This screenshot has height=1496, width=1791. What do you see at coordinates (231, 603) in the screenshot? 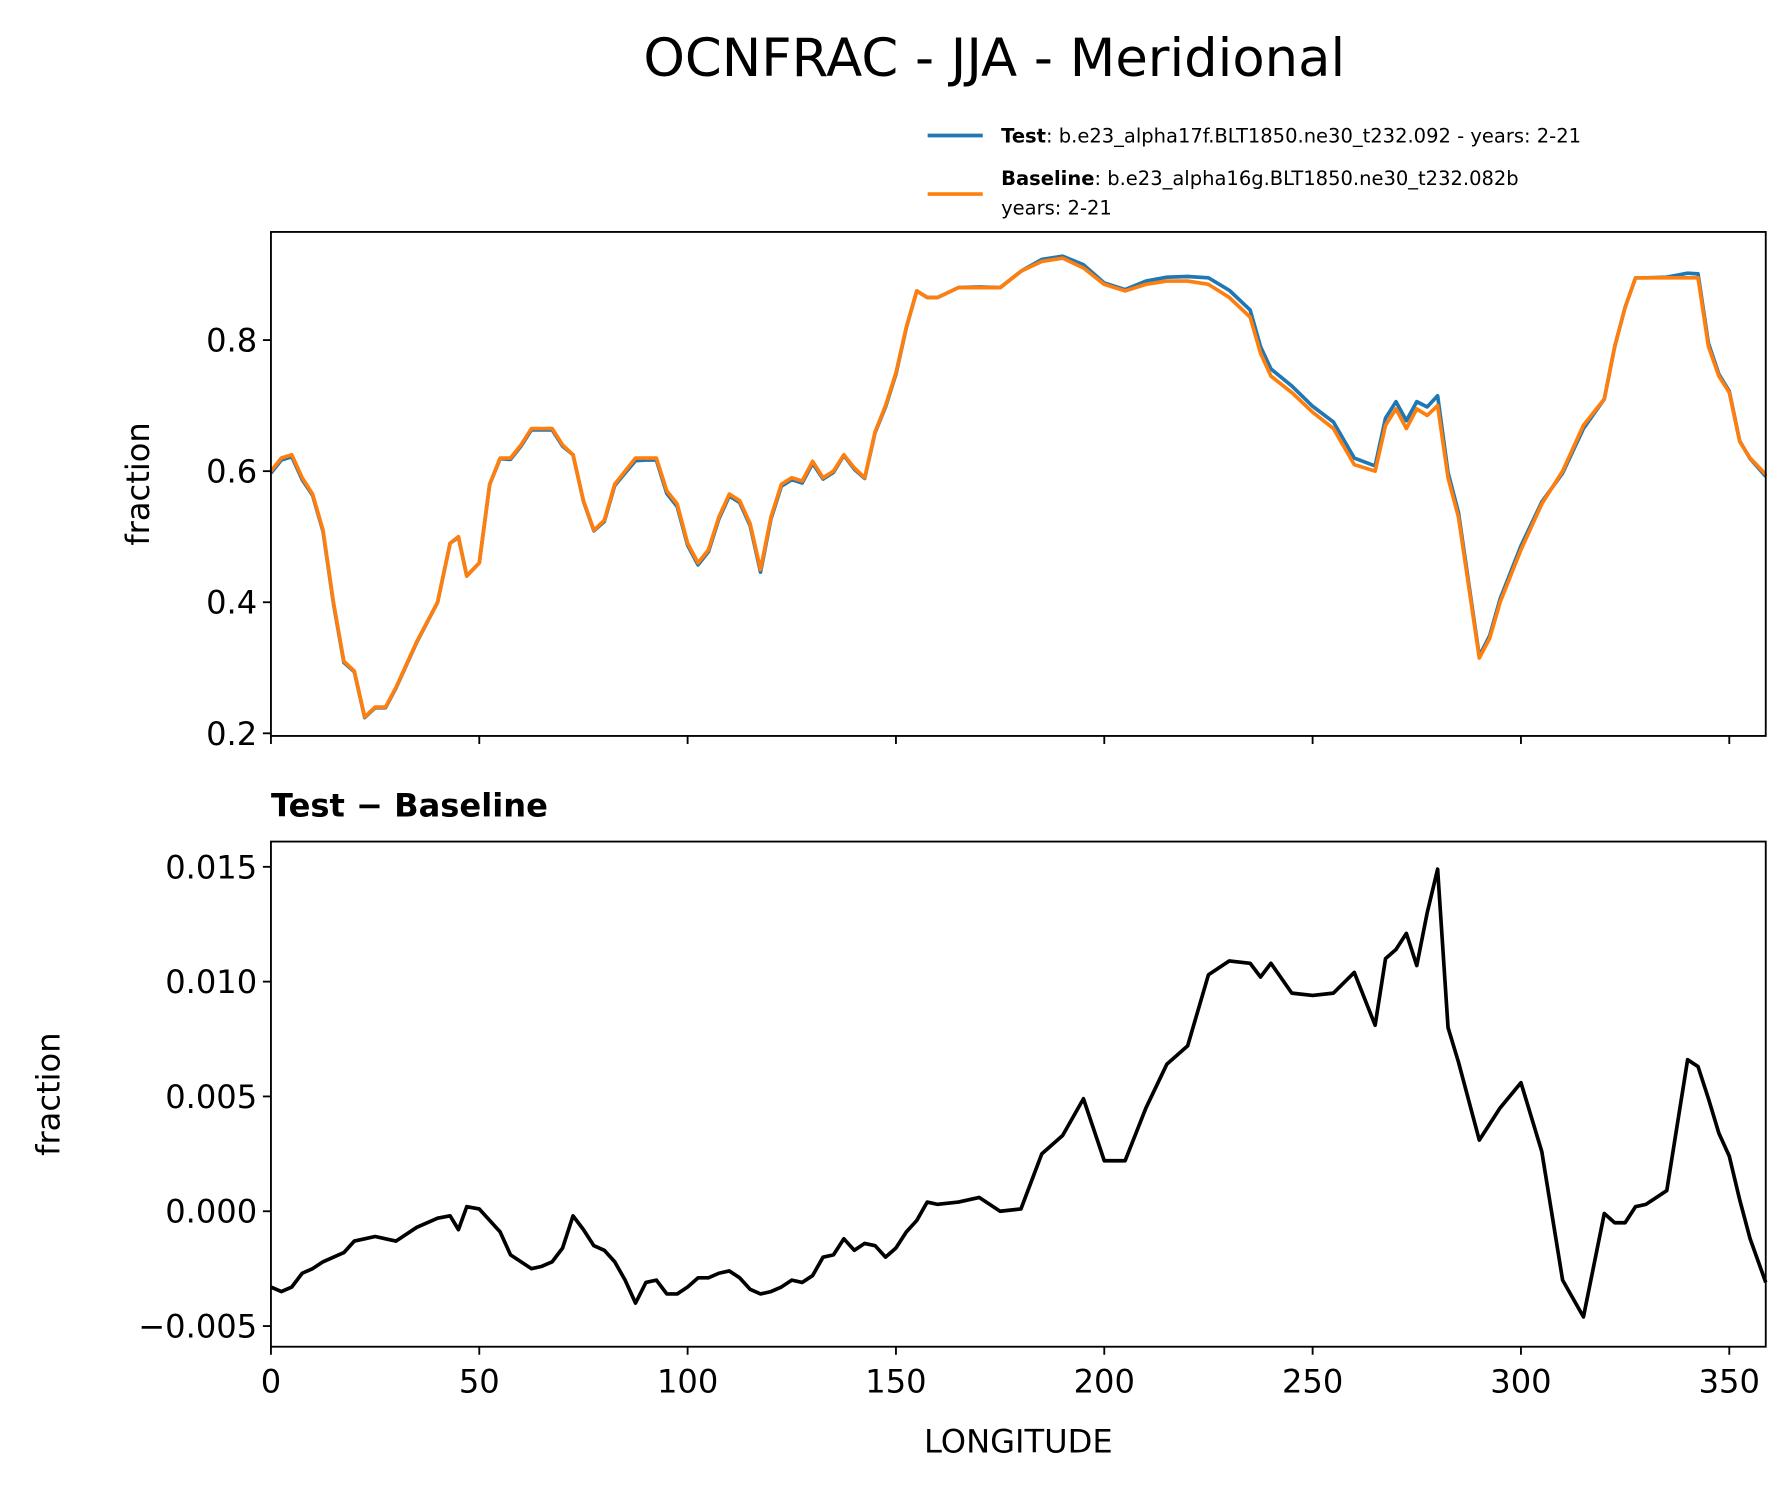
I see `y-tick-label: 0.4` at bounding box center [231, 603].